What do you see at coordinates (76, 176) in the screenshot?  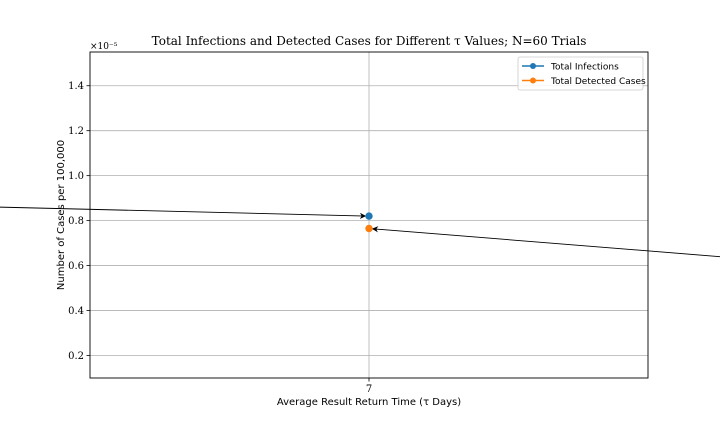 I see `y-tick-label: 1.0` at bounding box center [76, 176].